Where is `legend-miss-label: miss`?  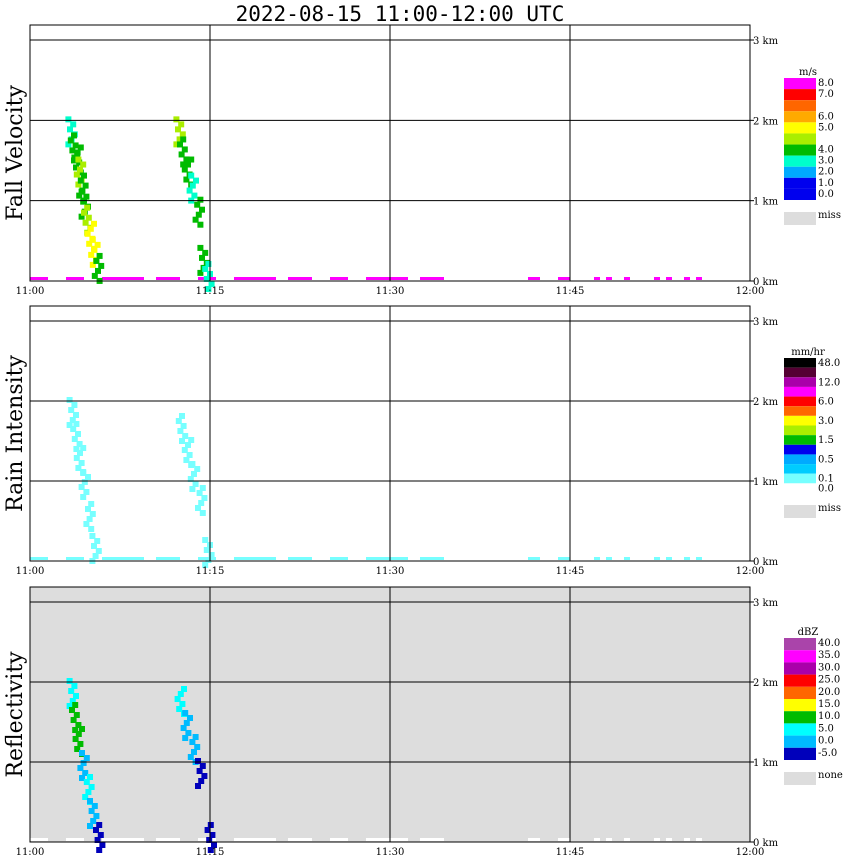
legend-miss-label: miss is located at coordinates (829, 215).